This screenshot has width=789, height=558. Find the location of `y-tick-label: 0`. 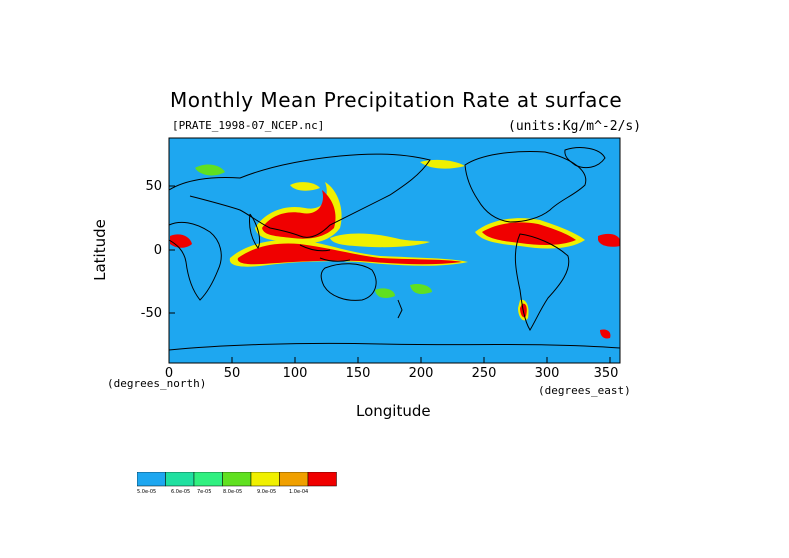

y-tick-label: 0 is located at coordinates (158, 250).